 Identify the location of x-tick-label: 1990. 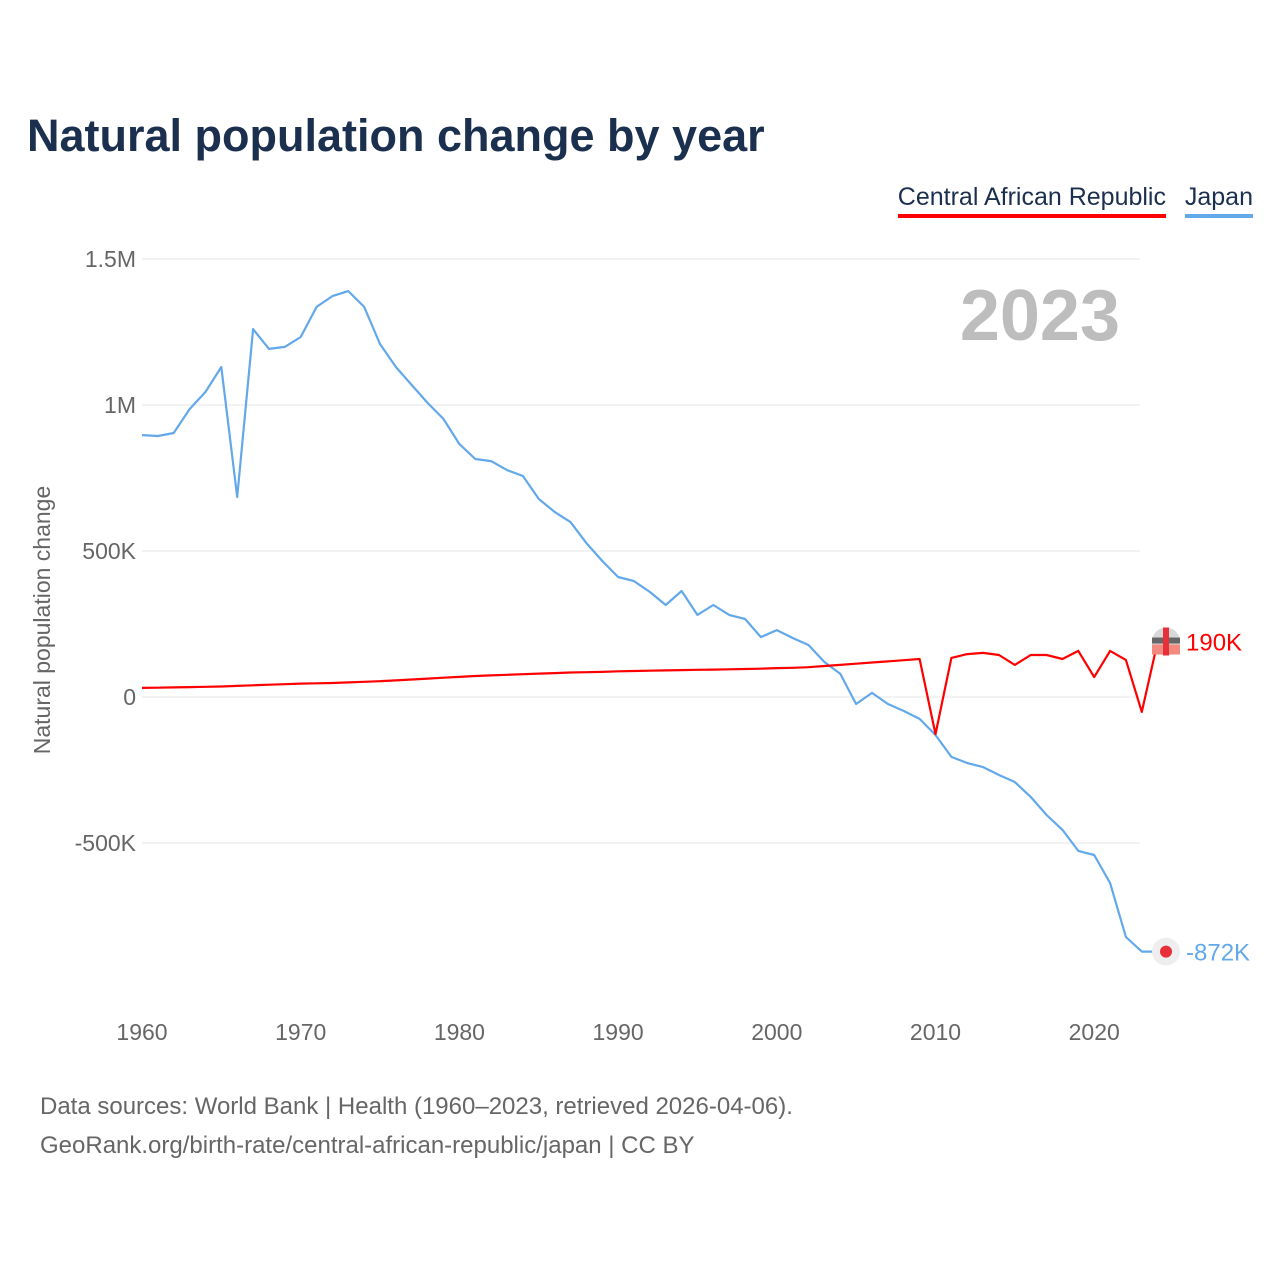
(618, 1032).